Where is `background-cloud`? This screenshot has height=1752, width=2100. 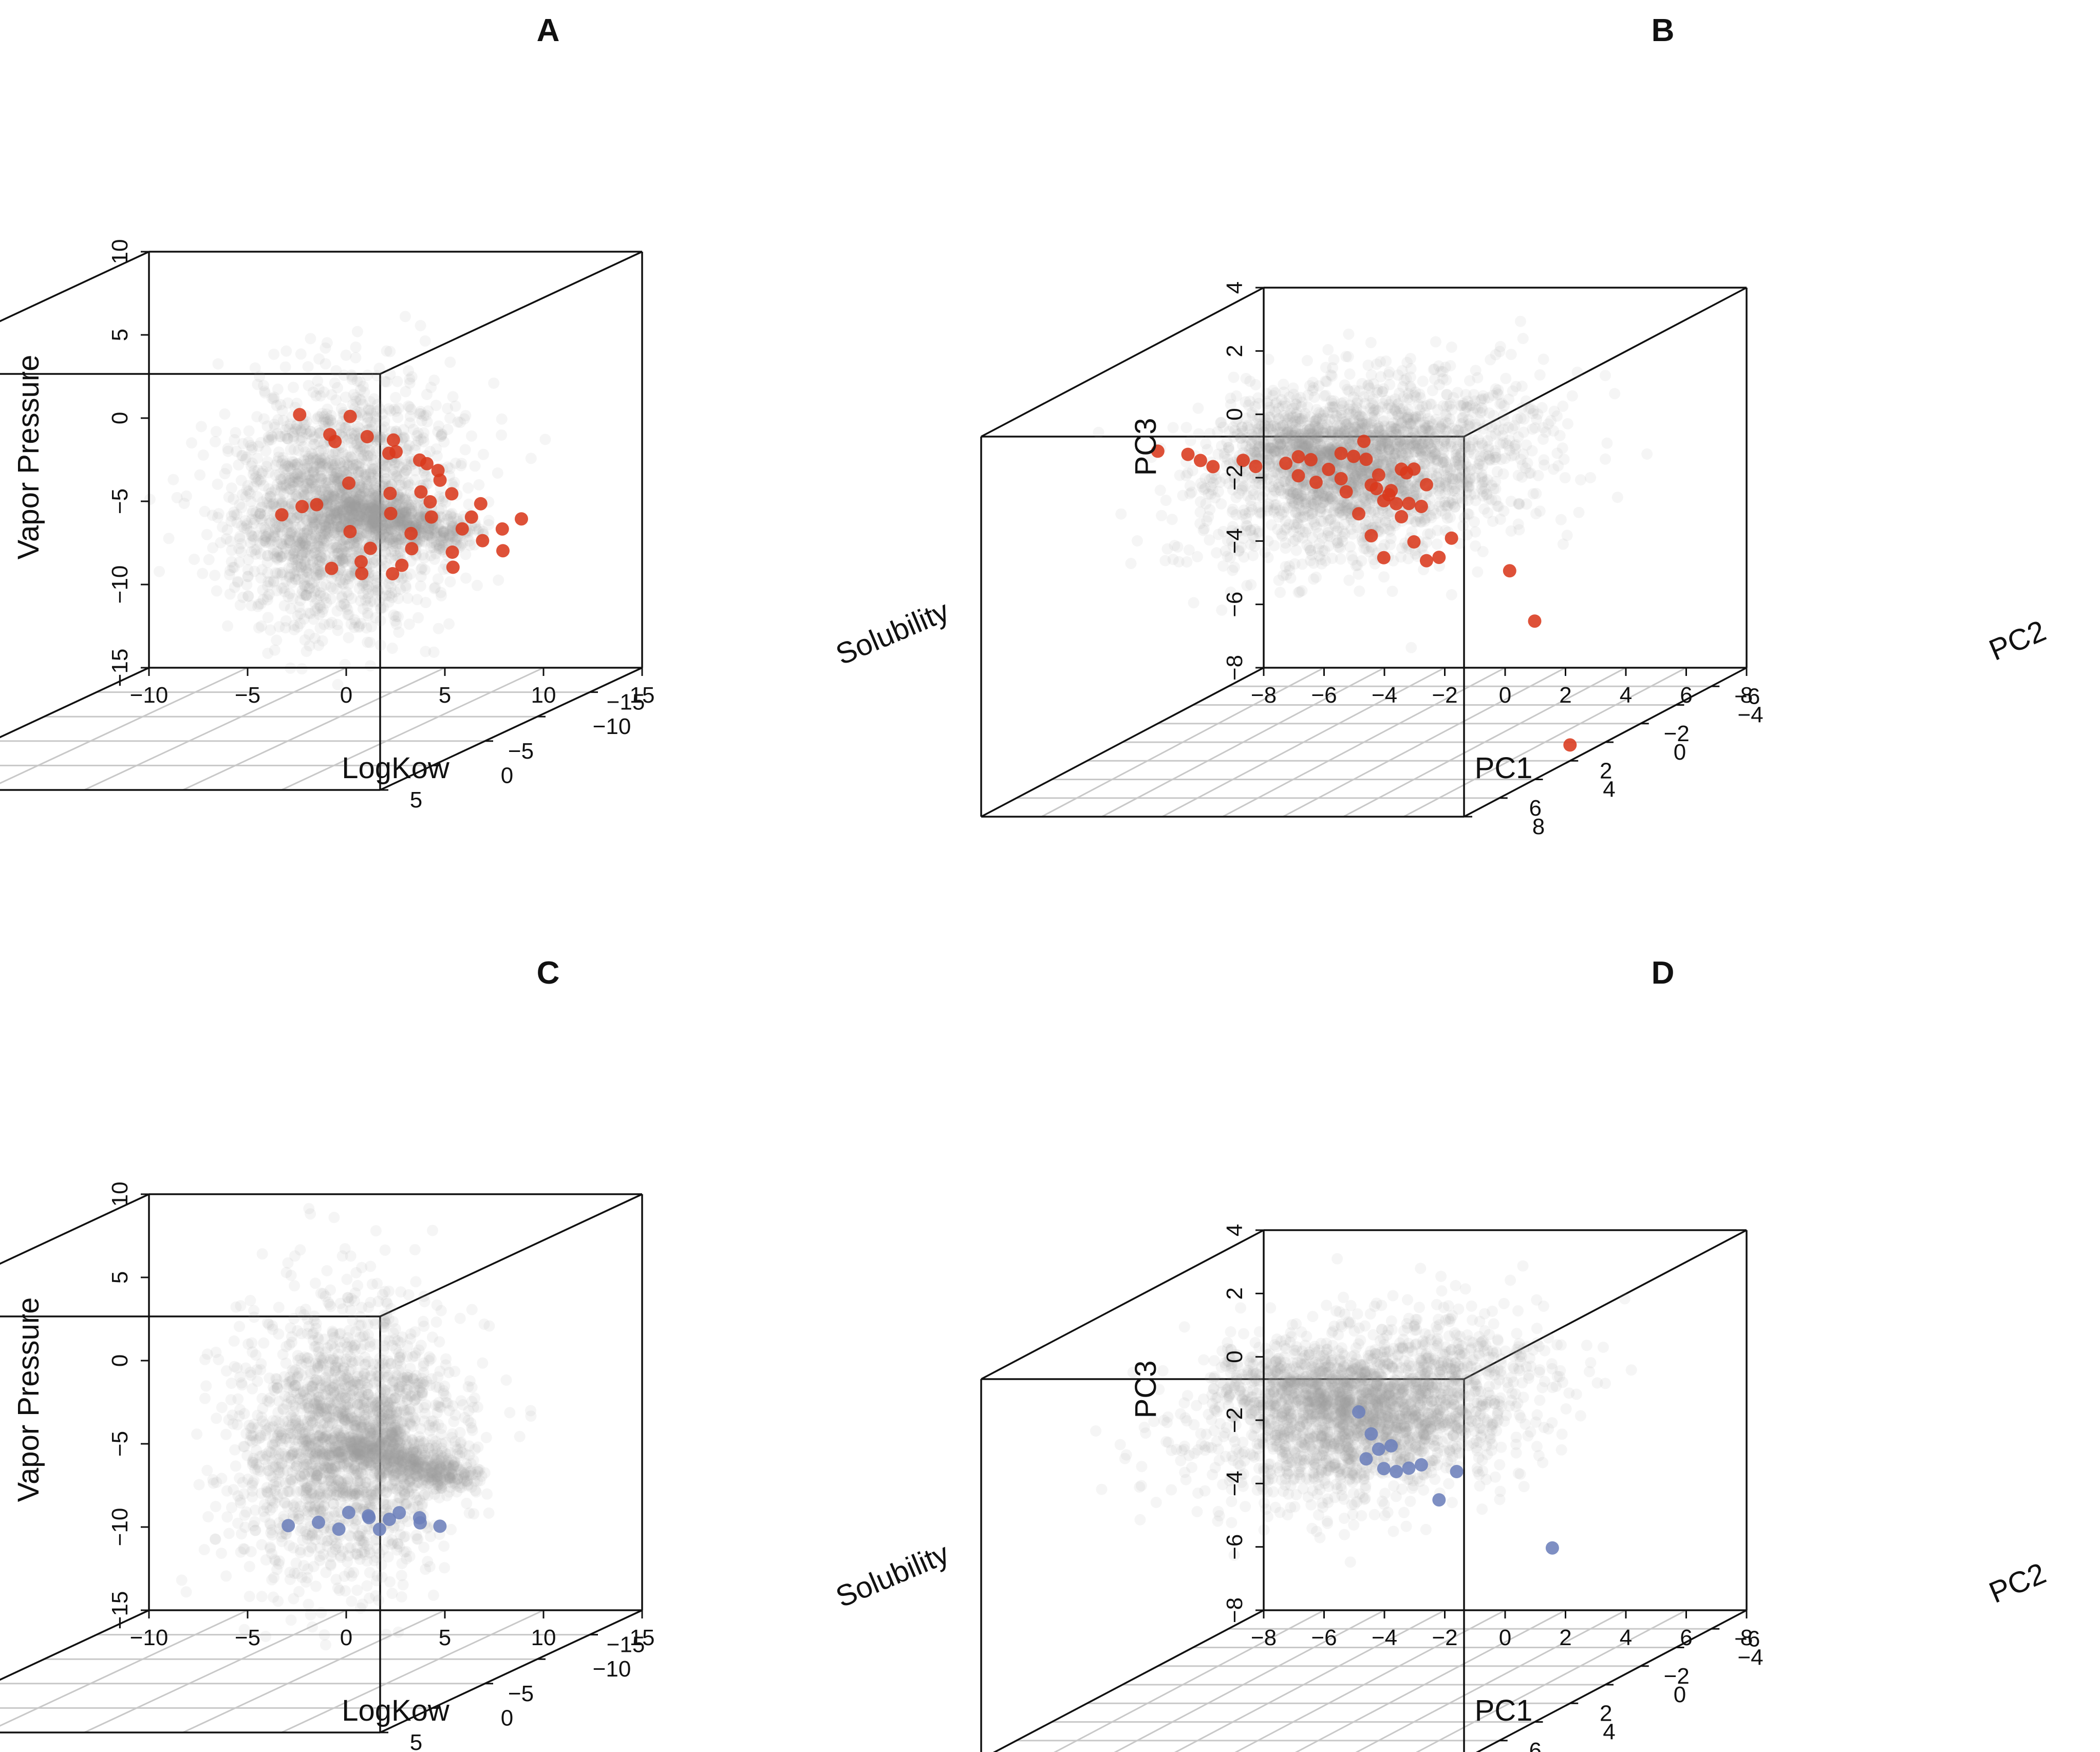
background-cloud is located at coordinates (348, 500).